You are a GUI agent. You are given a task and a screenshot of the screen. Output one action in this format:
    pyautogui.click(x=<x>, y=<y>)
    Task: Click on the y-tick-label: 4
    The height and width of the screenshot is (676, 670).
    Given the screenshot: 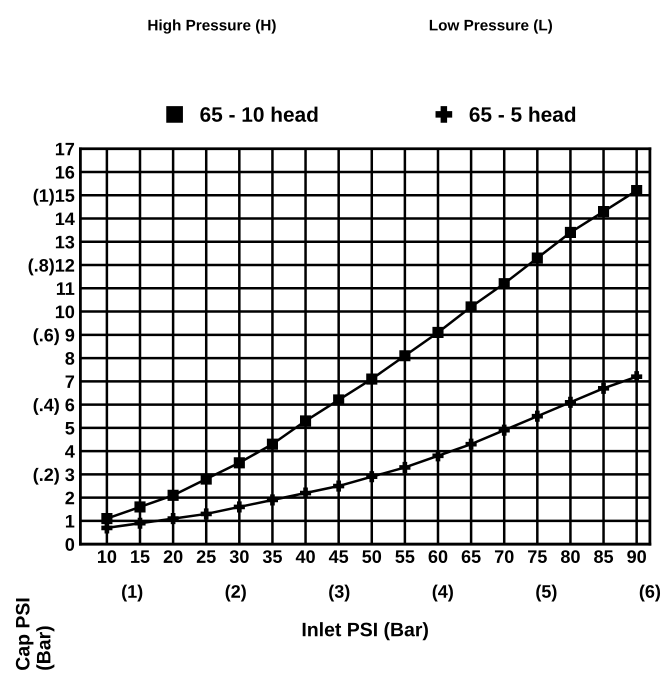 What is the action you would take?
    pyautogui.click(x=70, y=451)
    